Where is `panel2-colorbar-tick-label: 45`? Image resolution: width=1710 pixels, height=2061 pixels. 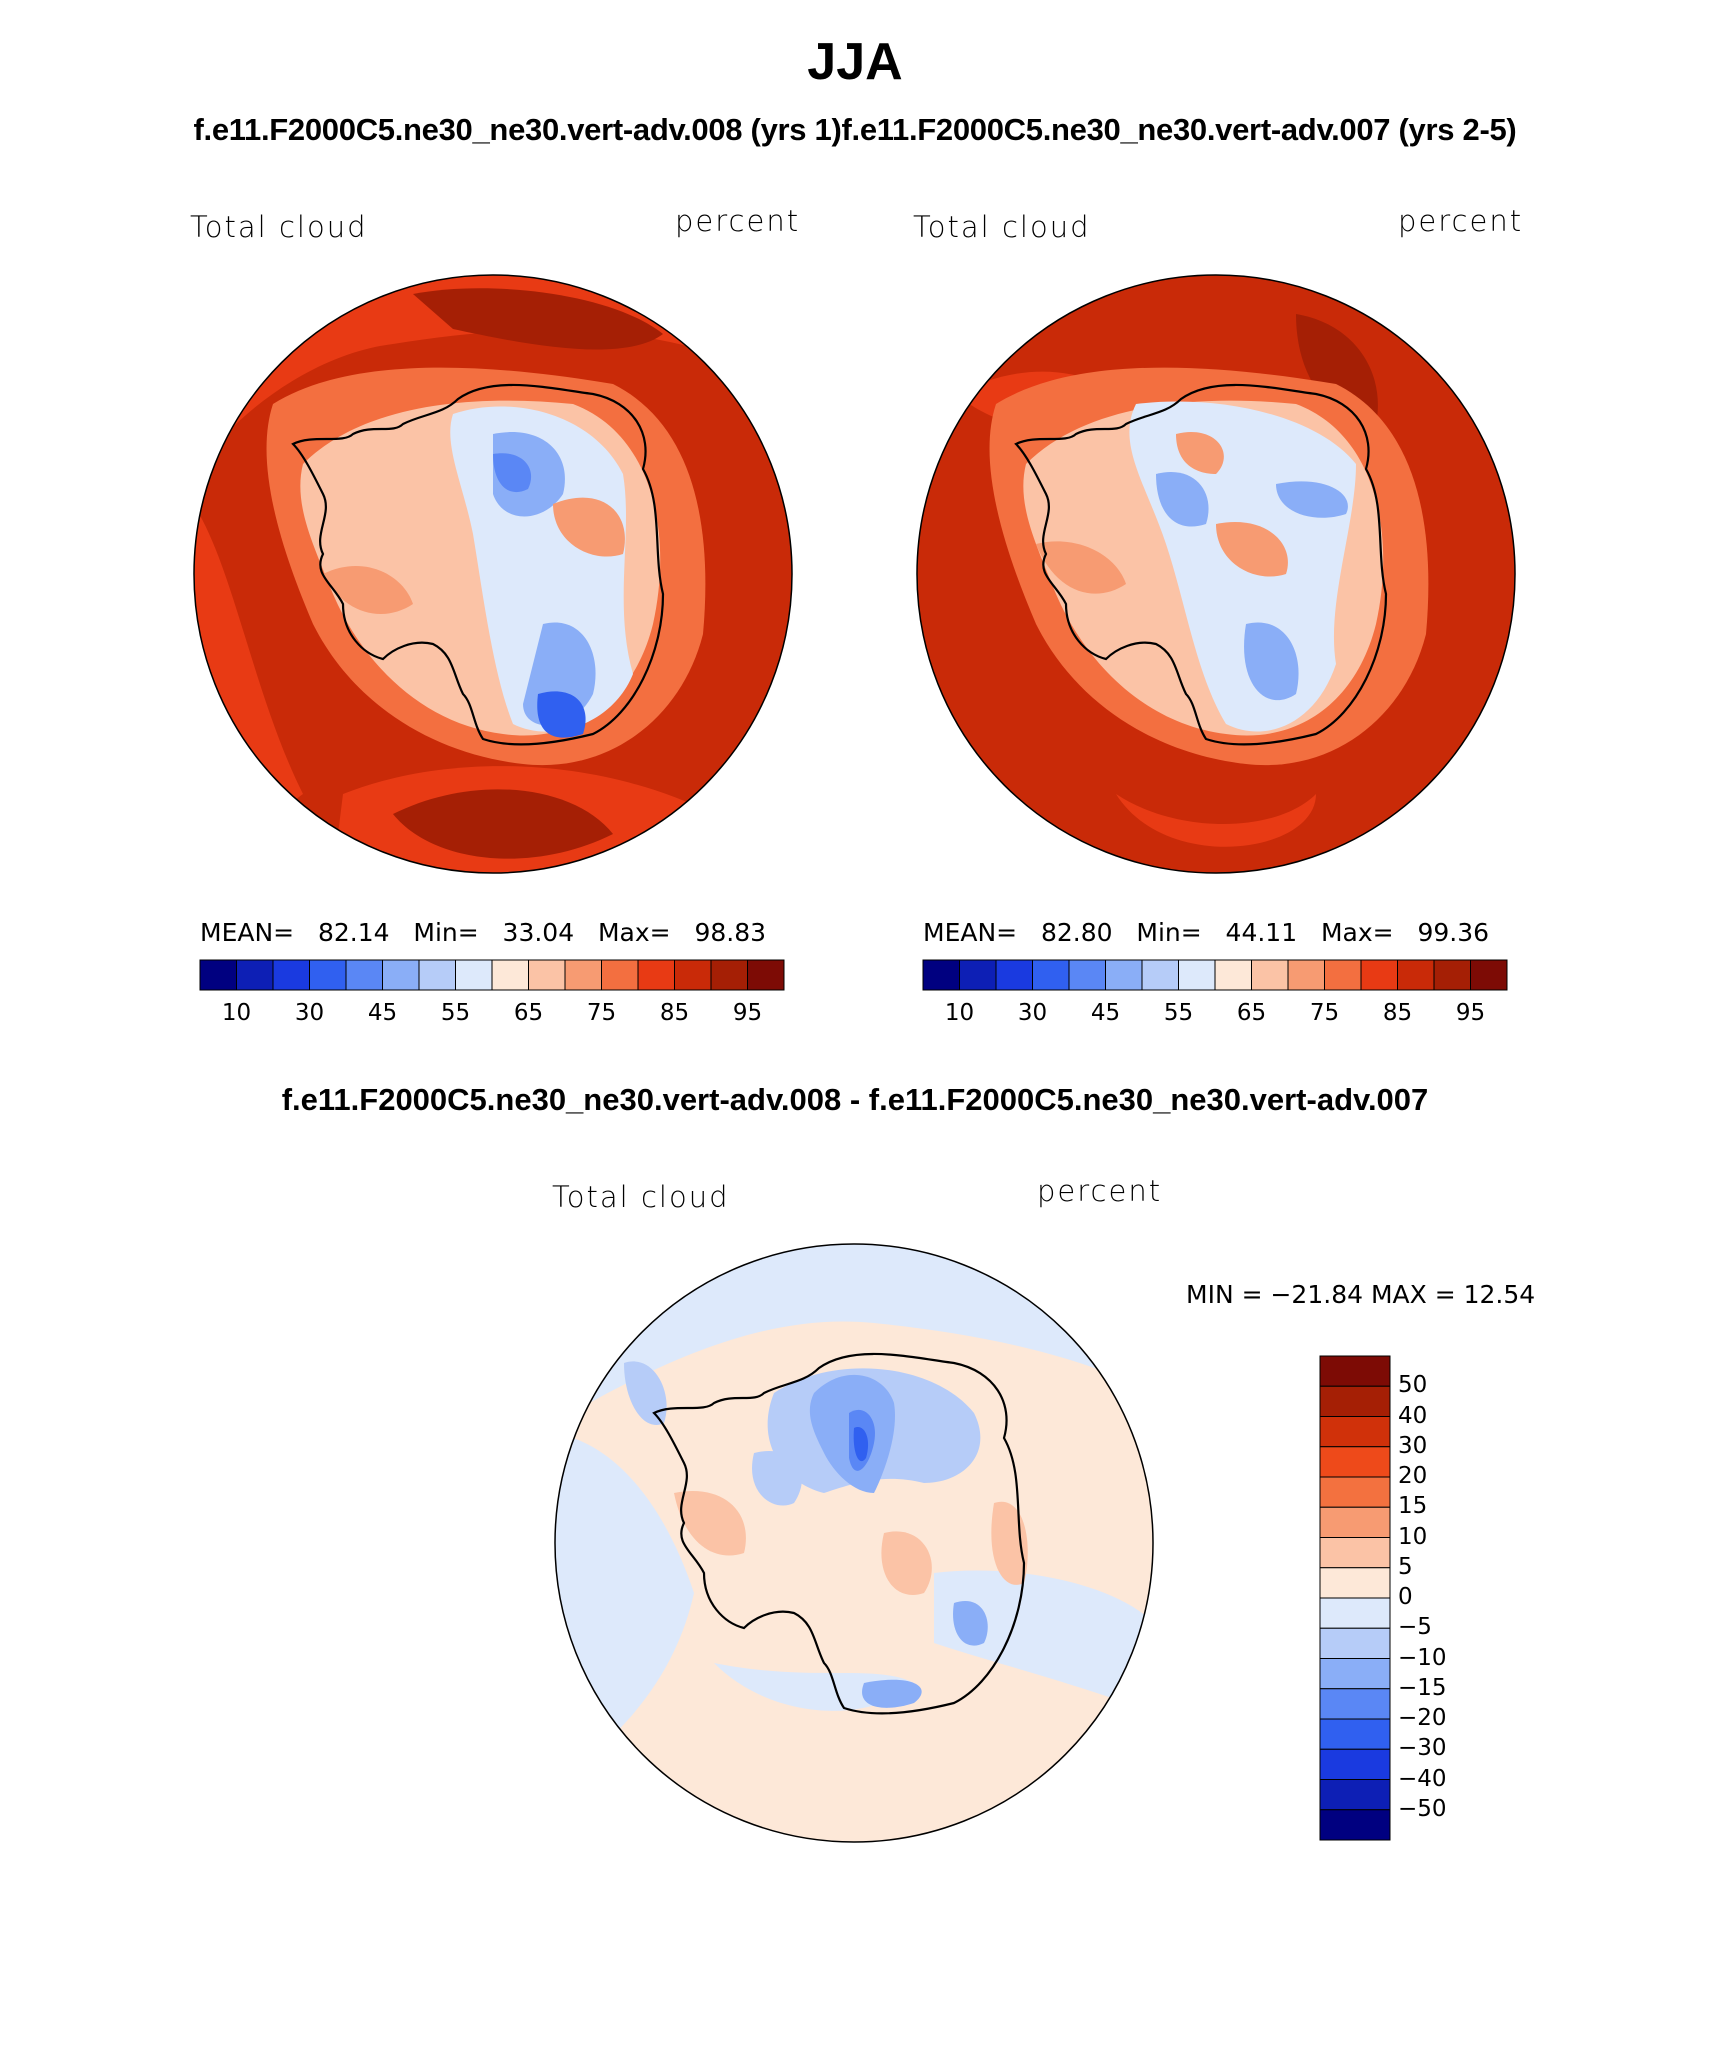 panel2-colorbar-tick-label: 45 is located at coordinates (1105, 1013).